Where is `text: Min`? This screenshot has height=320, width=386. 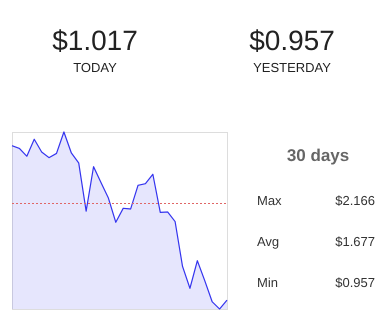
text: Min is located at coordinates (267, 282).